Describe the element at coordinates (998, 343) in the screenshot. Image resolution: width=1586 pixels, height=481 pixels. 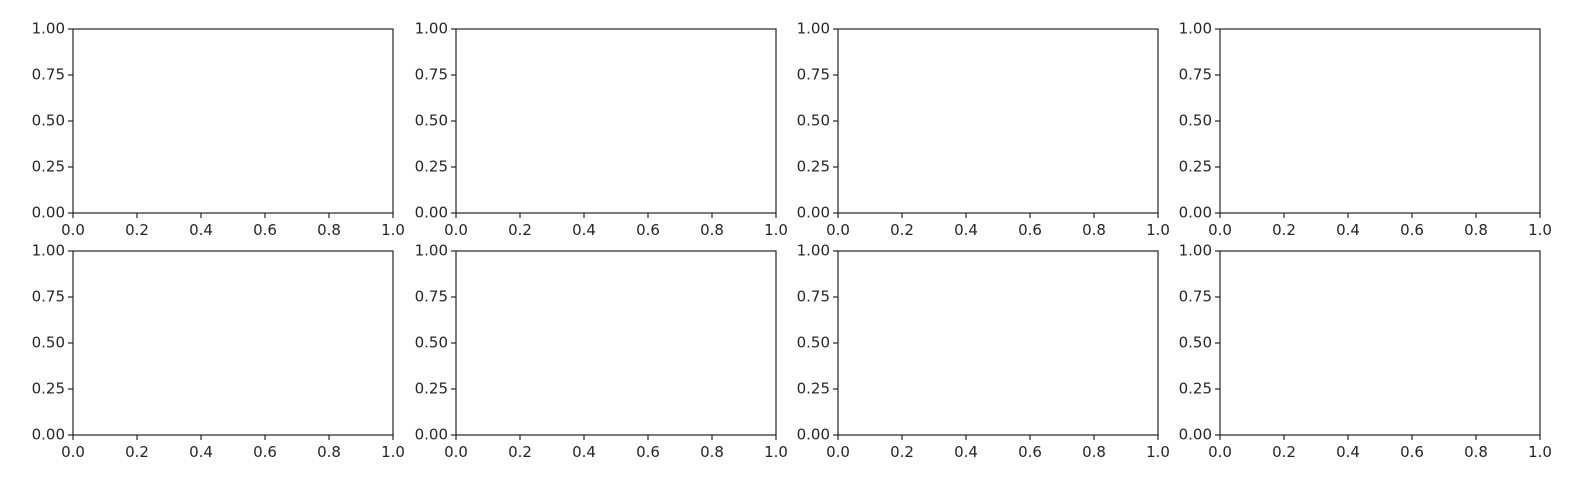
I see `subplot-7-axes-frame` at that location.